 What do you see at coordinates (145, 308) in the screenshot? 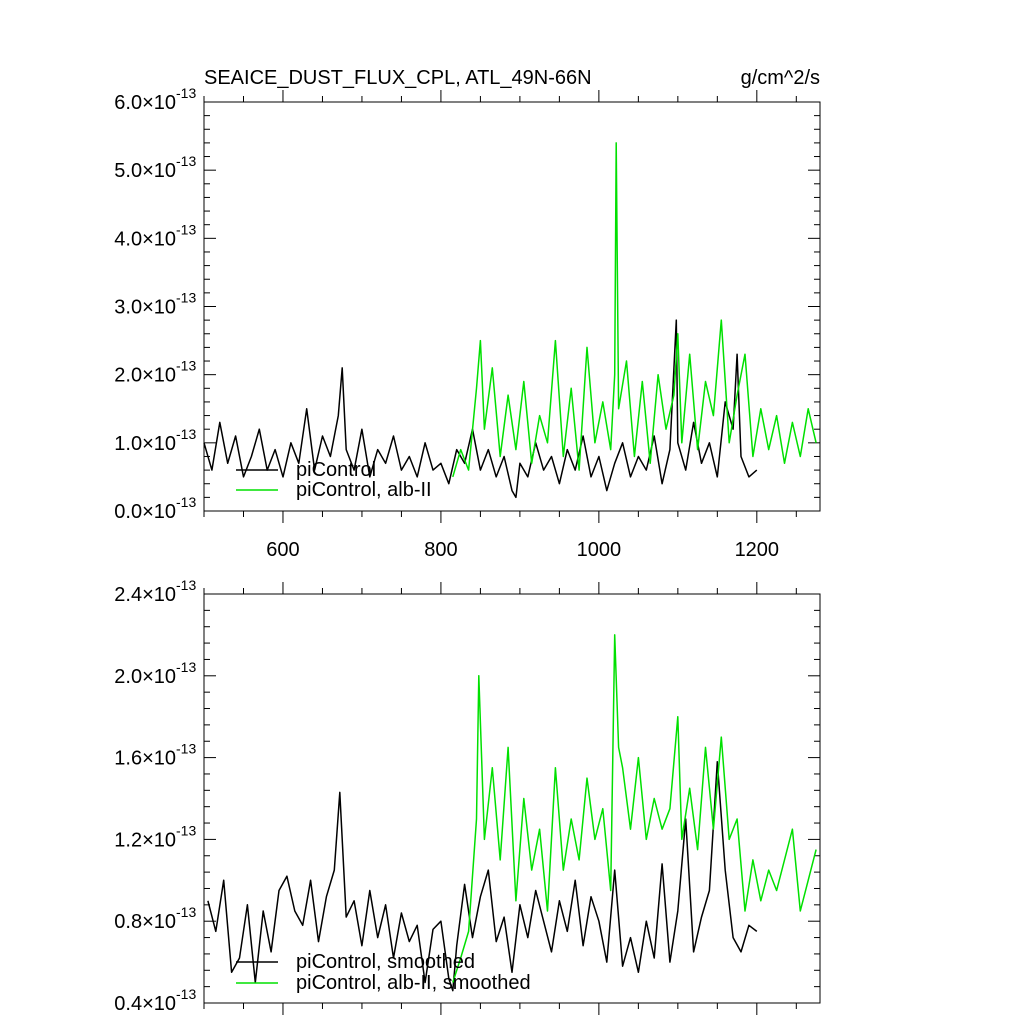
I see `y-tick-label: 3.0×10` at bounding box center [145, 308].